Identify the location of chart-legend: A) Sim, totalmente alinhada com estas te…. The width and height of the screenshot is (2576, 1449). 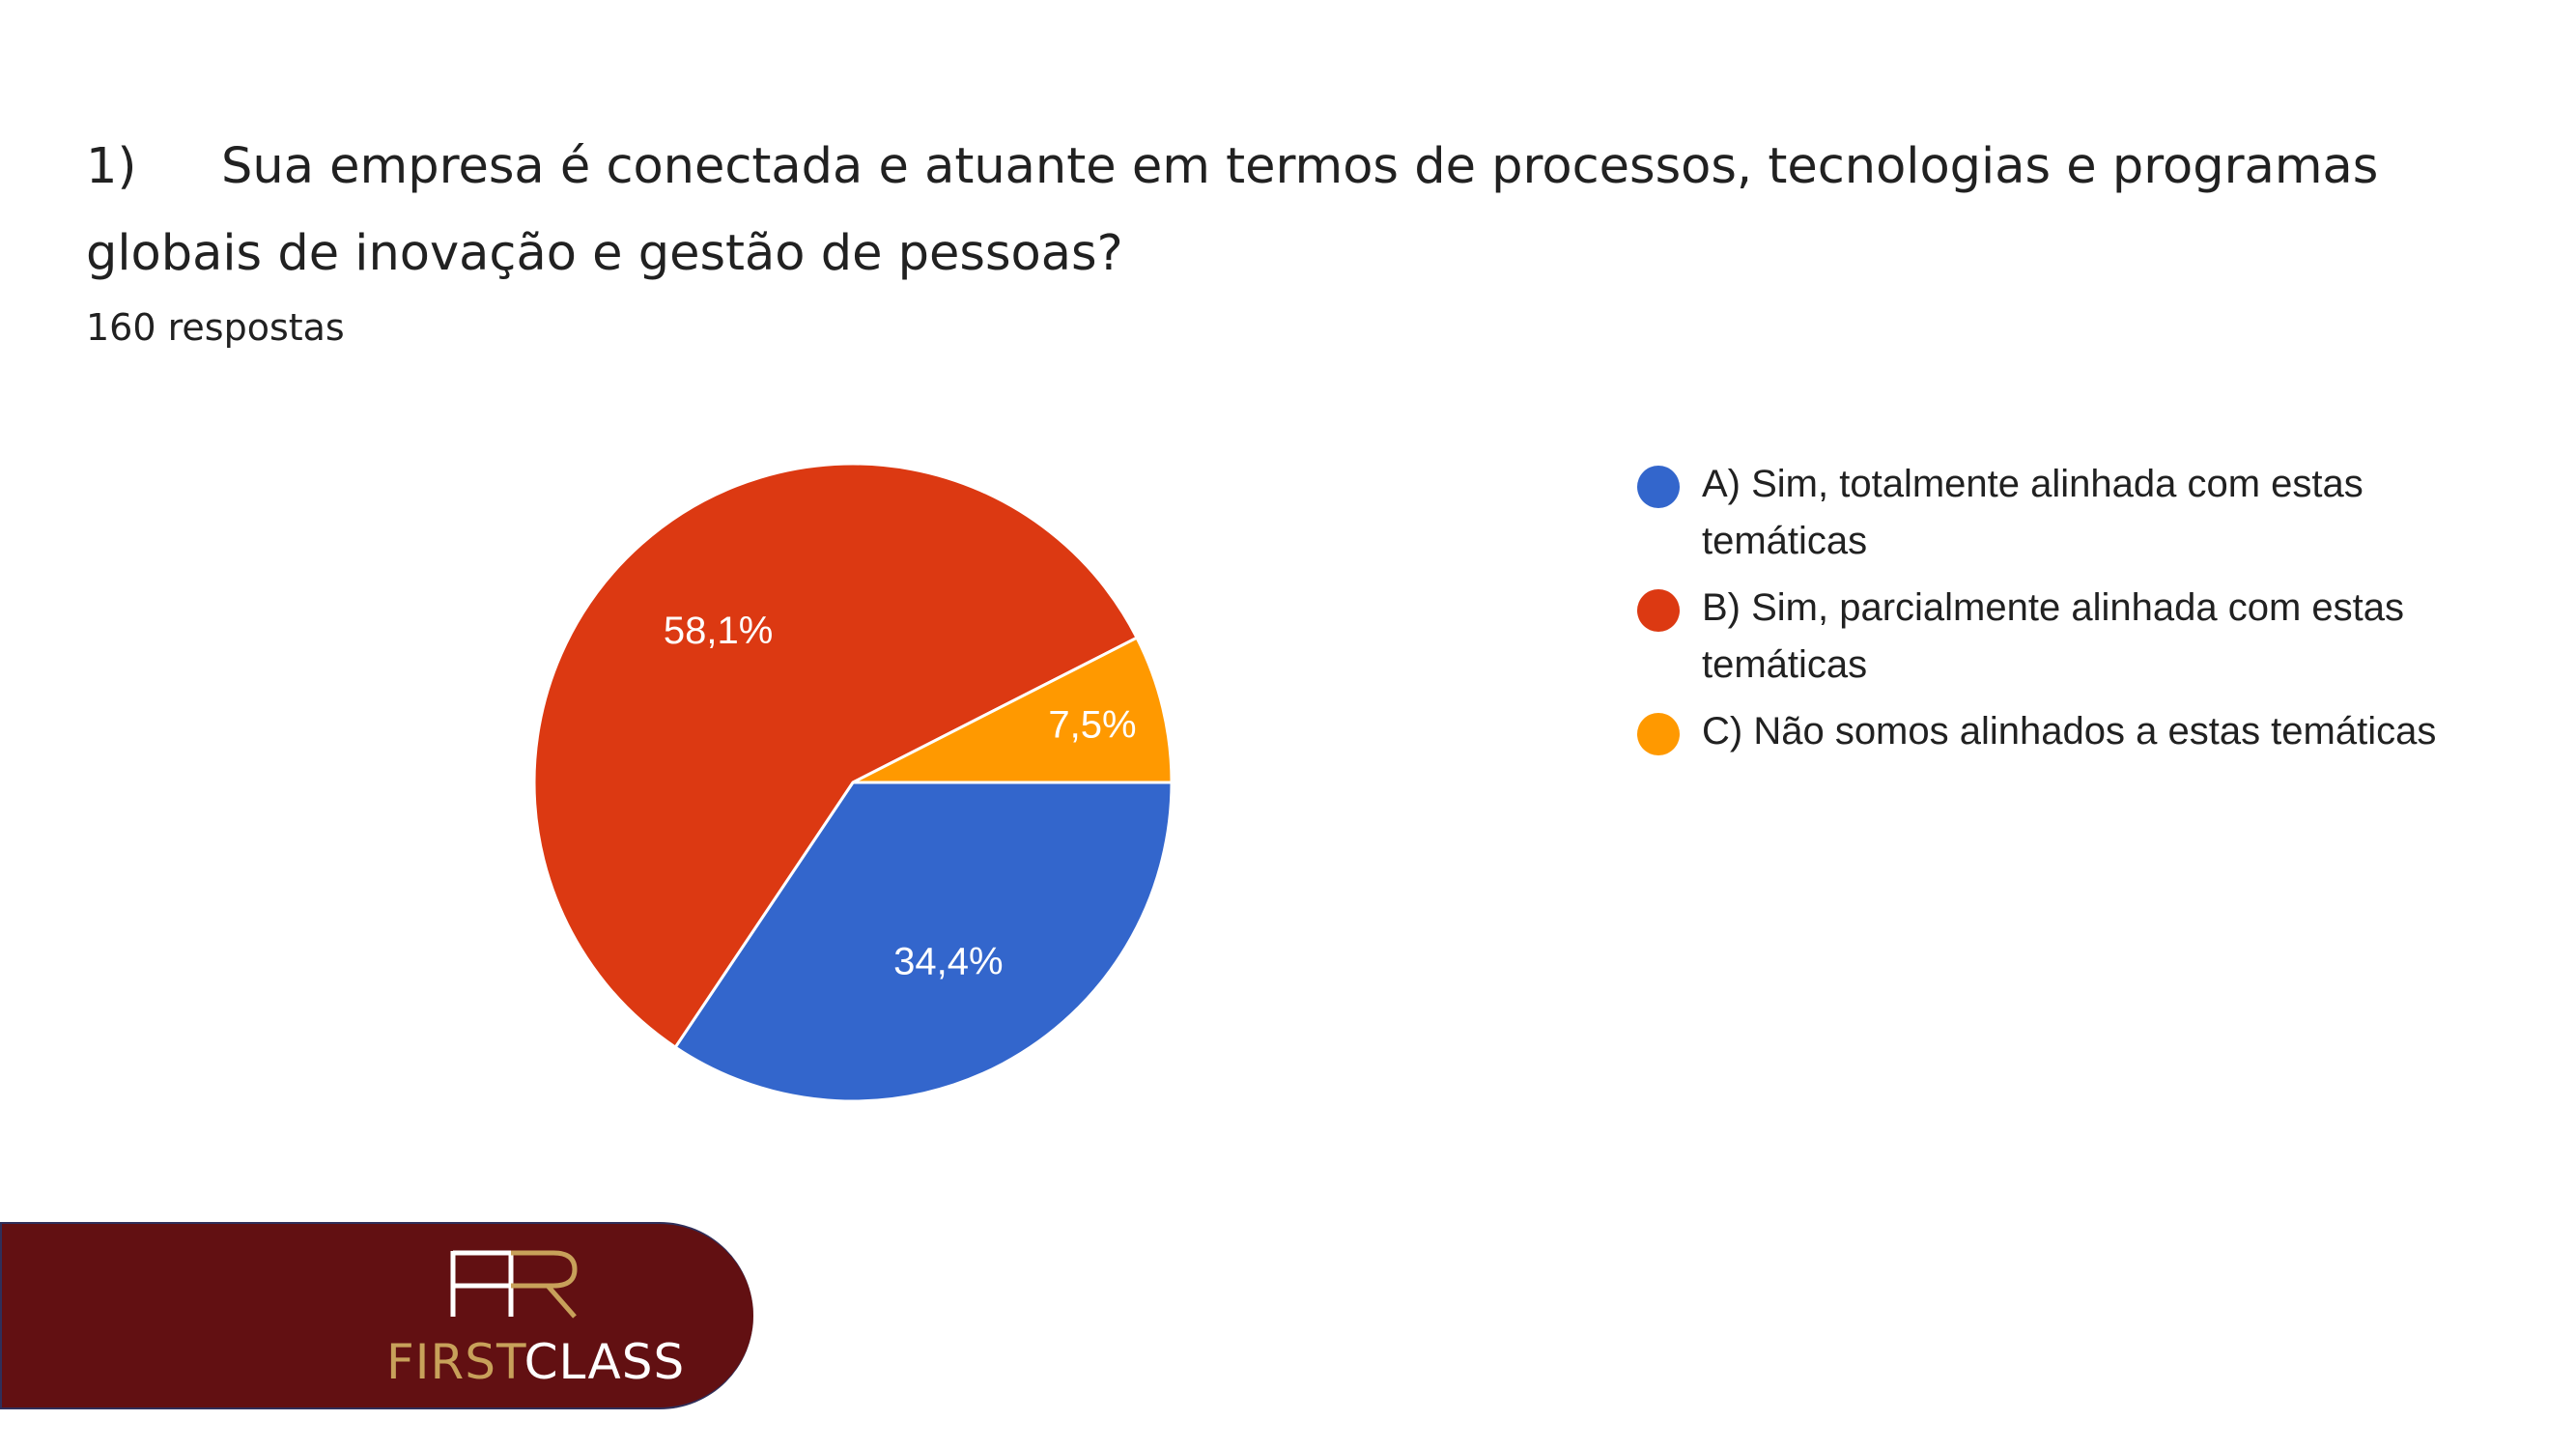
(2071, 613).